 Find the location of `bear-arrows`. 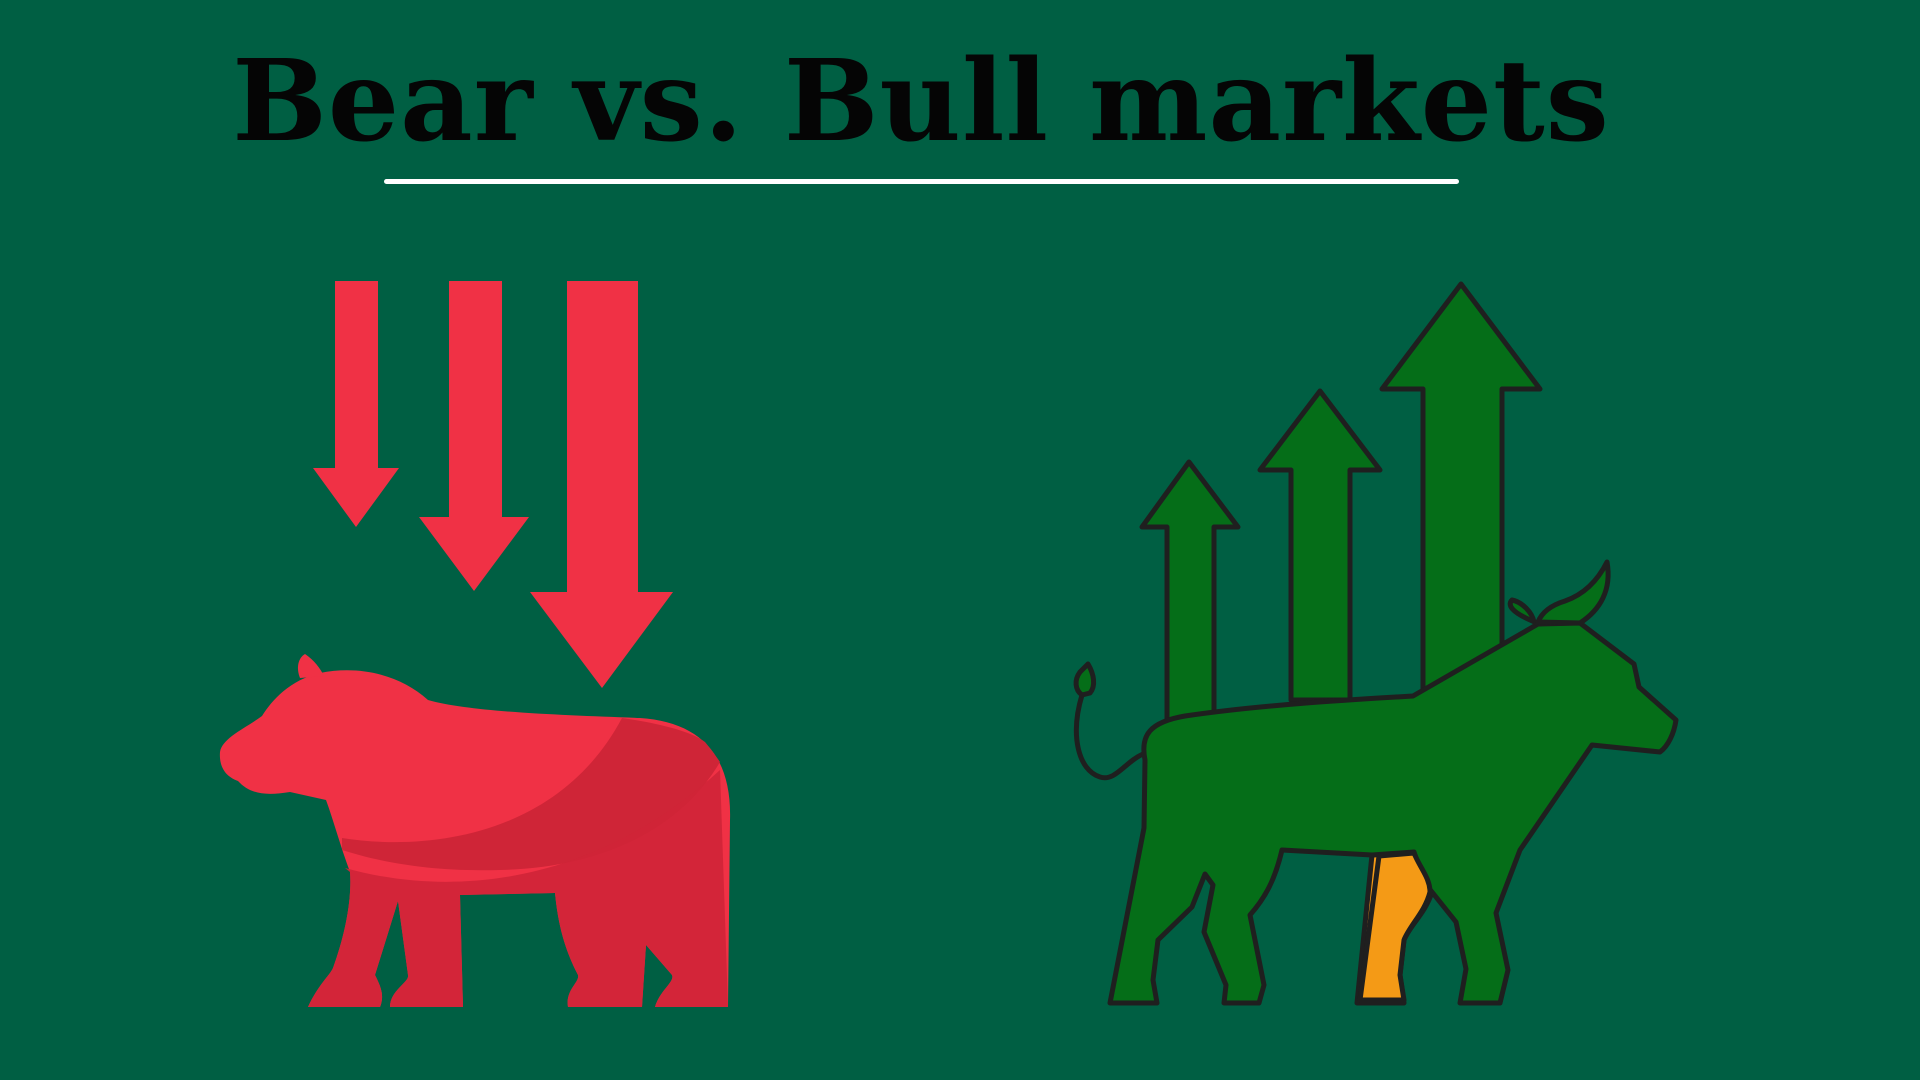

bear-arrows is located at coordinates (493, 484).